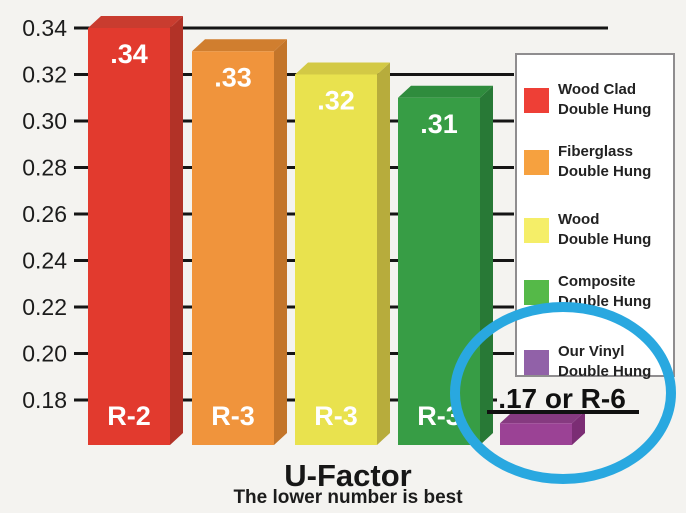 This screenshot has width=686, height=513. I want to click on legend-label: Wood Clad Double Hung, so click(605, 99).